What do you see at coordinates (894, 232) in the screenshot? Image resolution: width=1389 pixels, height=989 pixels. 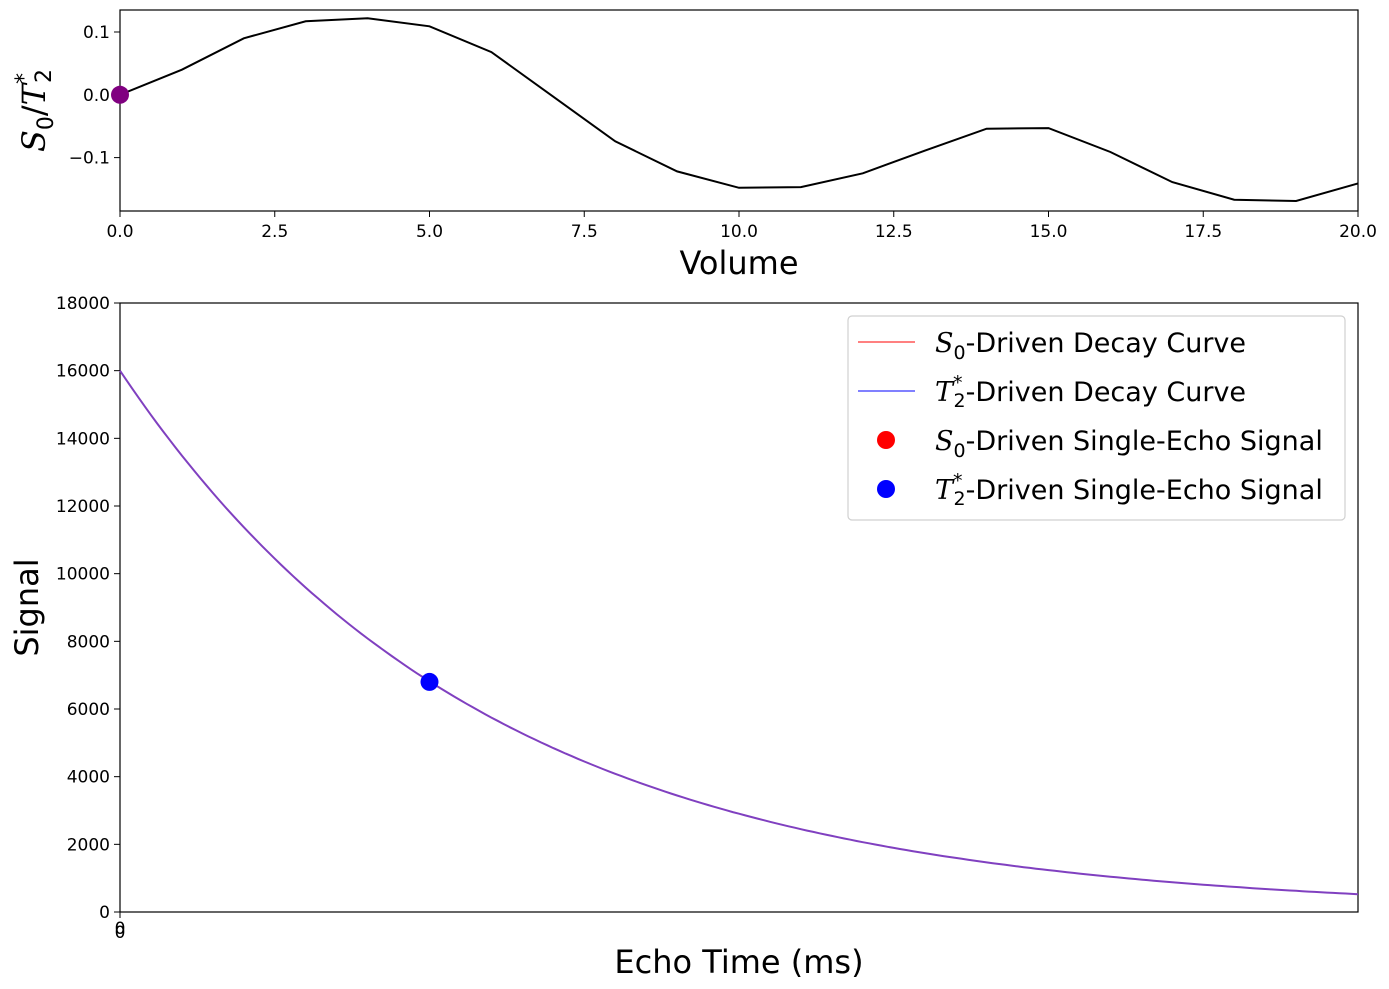 I see `top-x-tick-label: 12.5` at bounding box center [894, 232].